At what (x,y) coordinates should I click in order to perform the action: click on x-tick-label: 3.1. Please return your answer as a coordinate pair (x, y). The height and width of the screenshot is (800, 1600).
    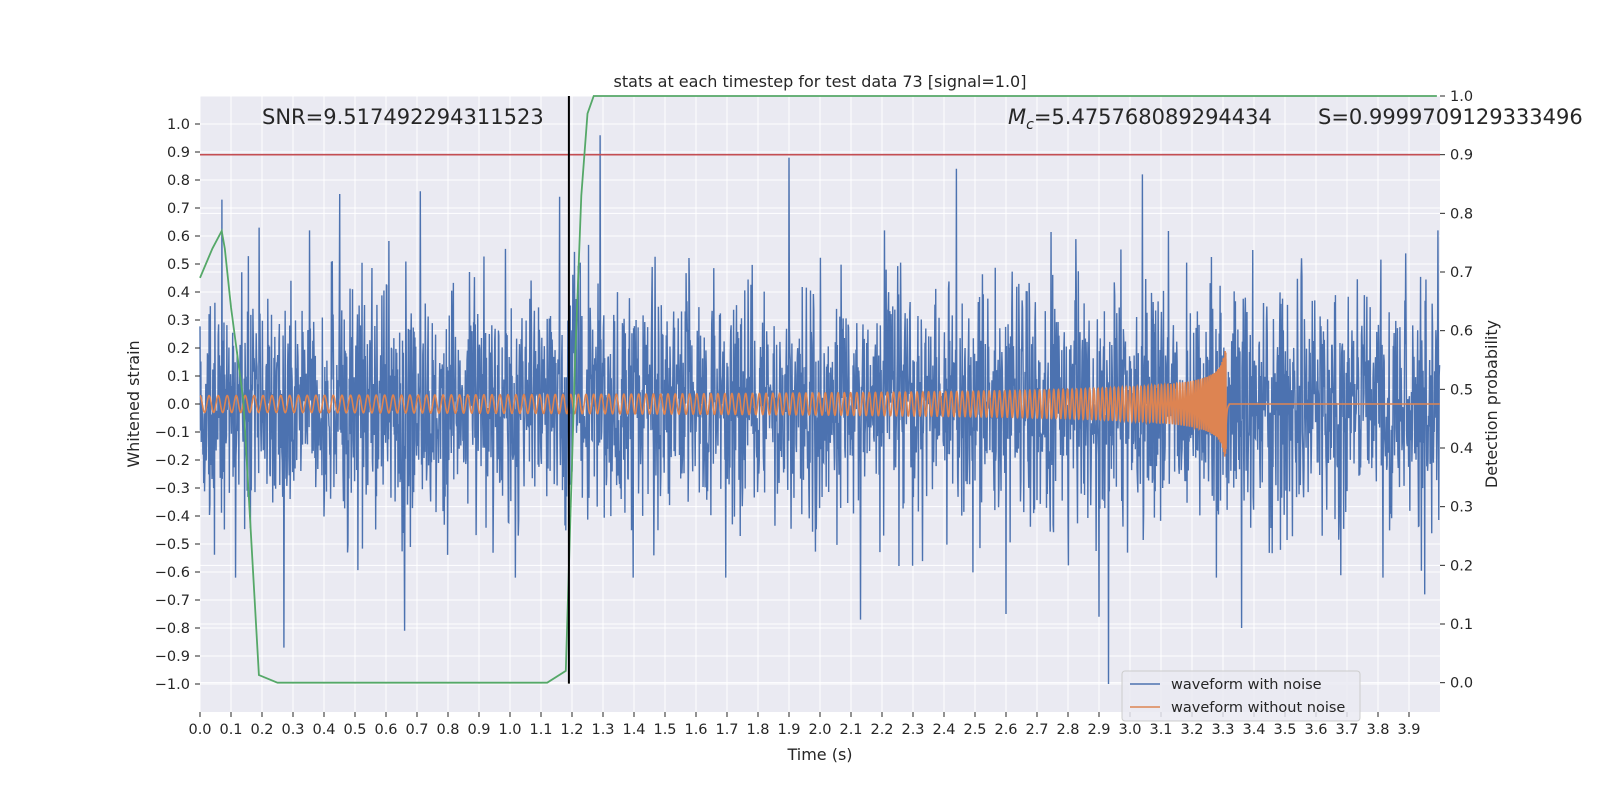
    Looking at the image, I should click on (1160, 730).